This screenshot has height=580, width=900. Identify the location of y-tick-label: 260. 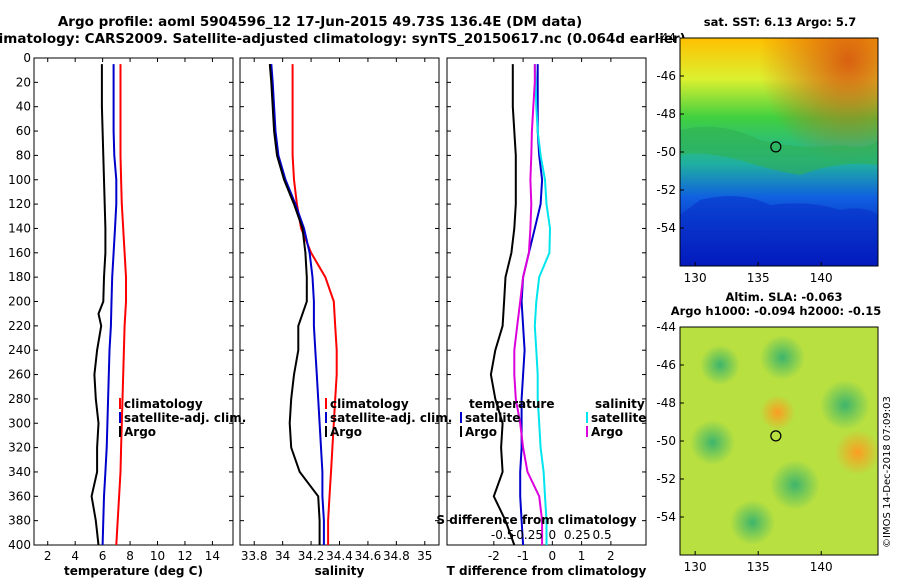
(19, 375).